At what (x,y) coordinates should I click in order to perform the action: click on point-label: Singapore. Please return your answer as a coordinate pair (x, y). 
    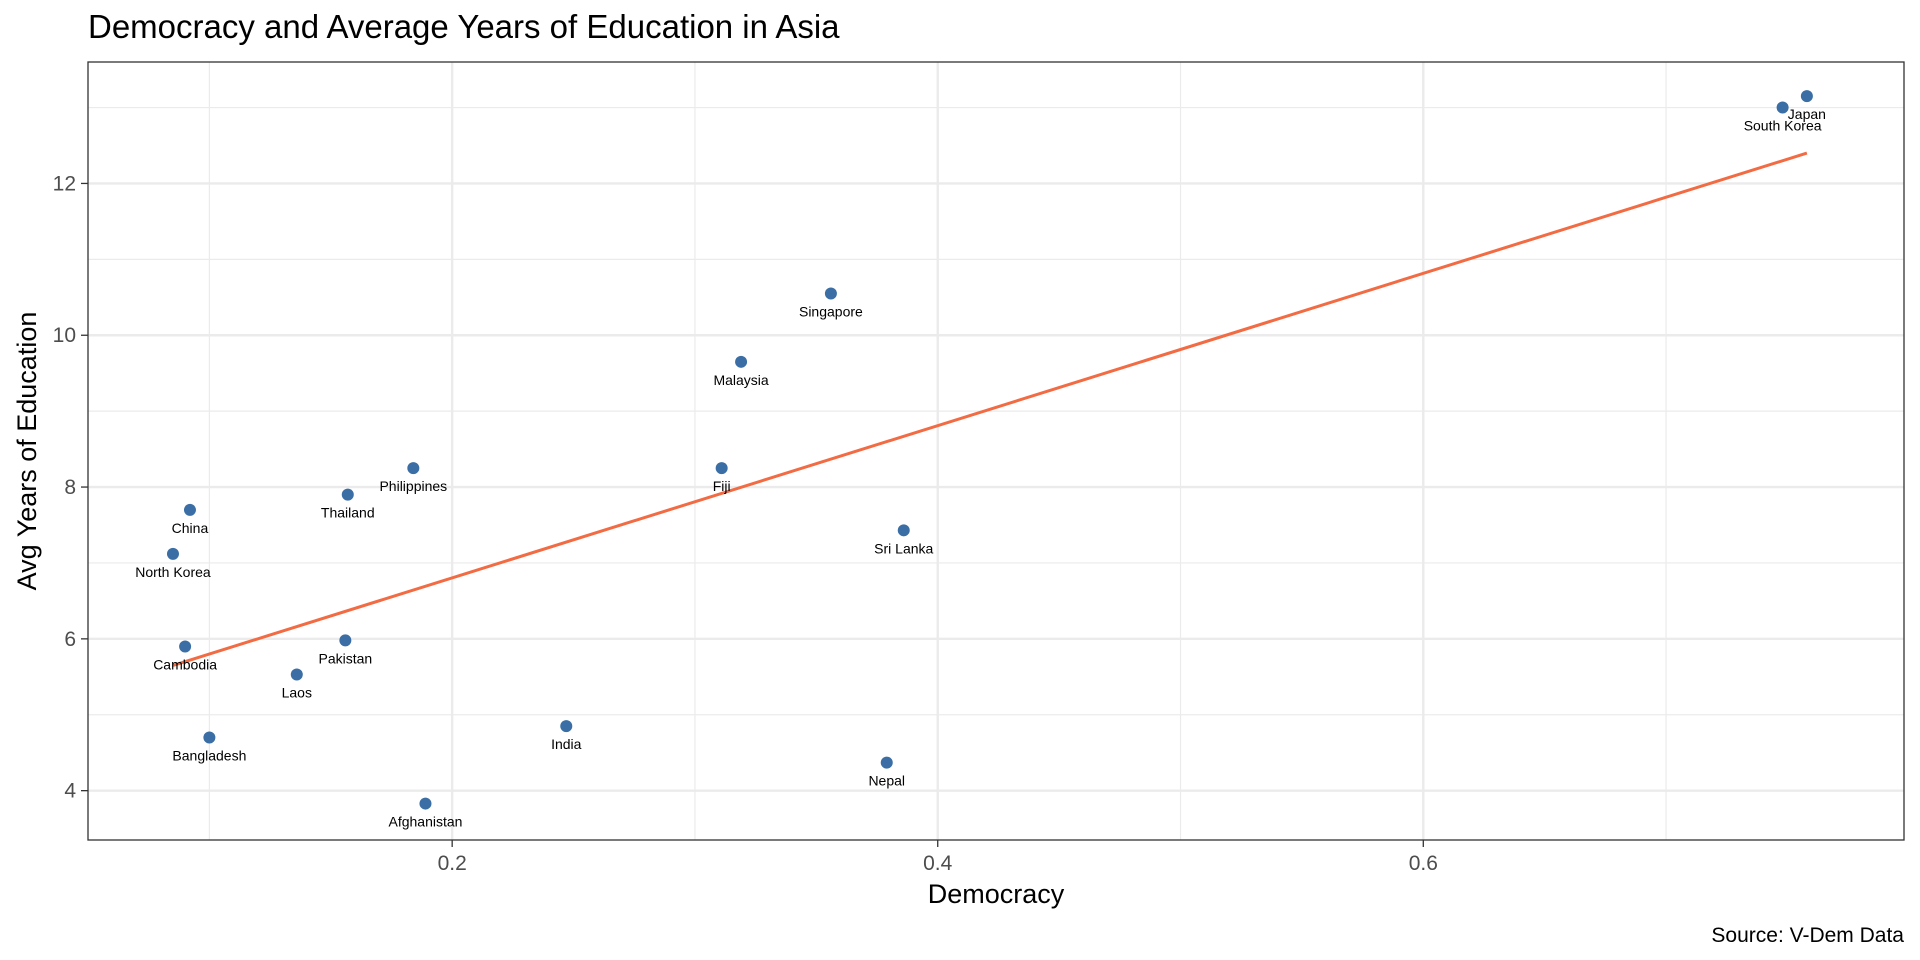
    Looking at the image, I should click on (831, 312).